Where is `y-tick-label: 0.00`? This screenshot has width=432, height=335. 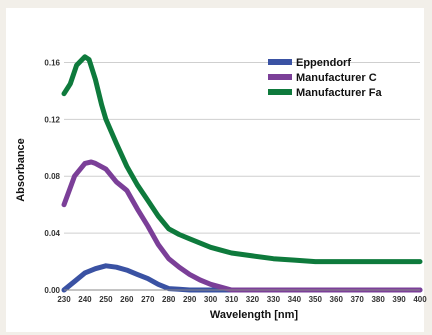 y-tick-label: 0.00 is located at coordinates (52, 290).